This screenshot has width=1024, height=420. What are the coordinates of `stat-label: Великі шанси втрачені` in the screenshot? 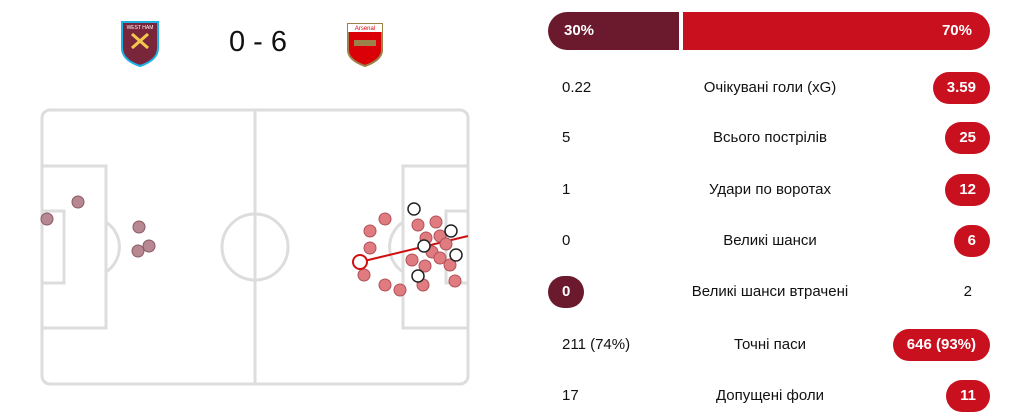 It's located at (770, 291).